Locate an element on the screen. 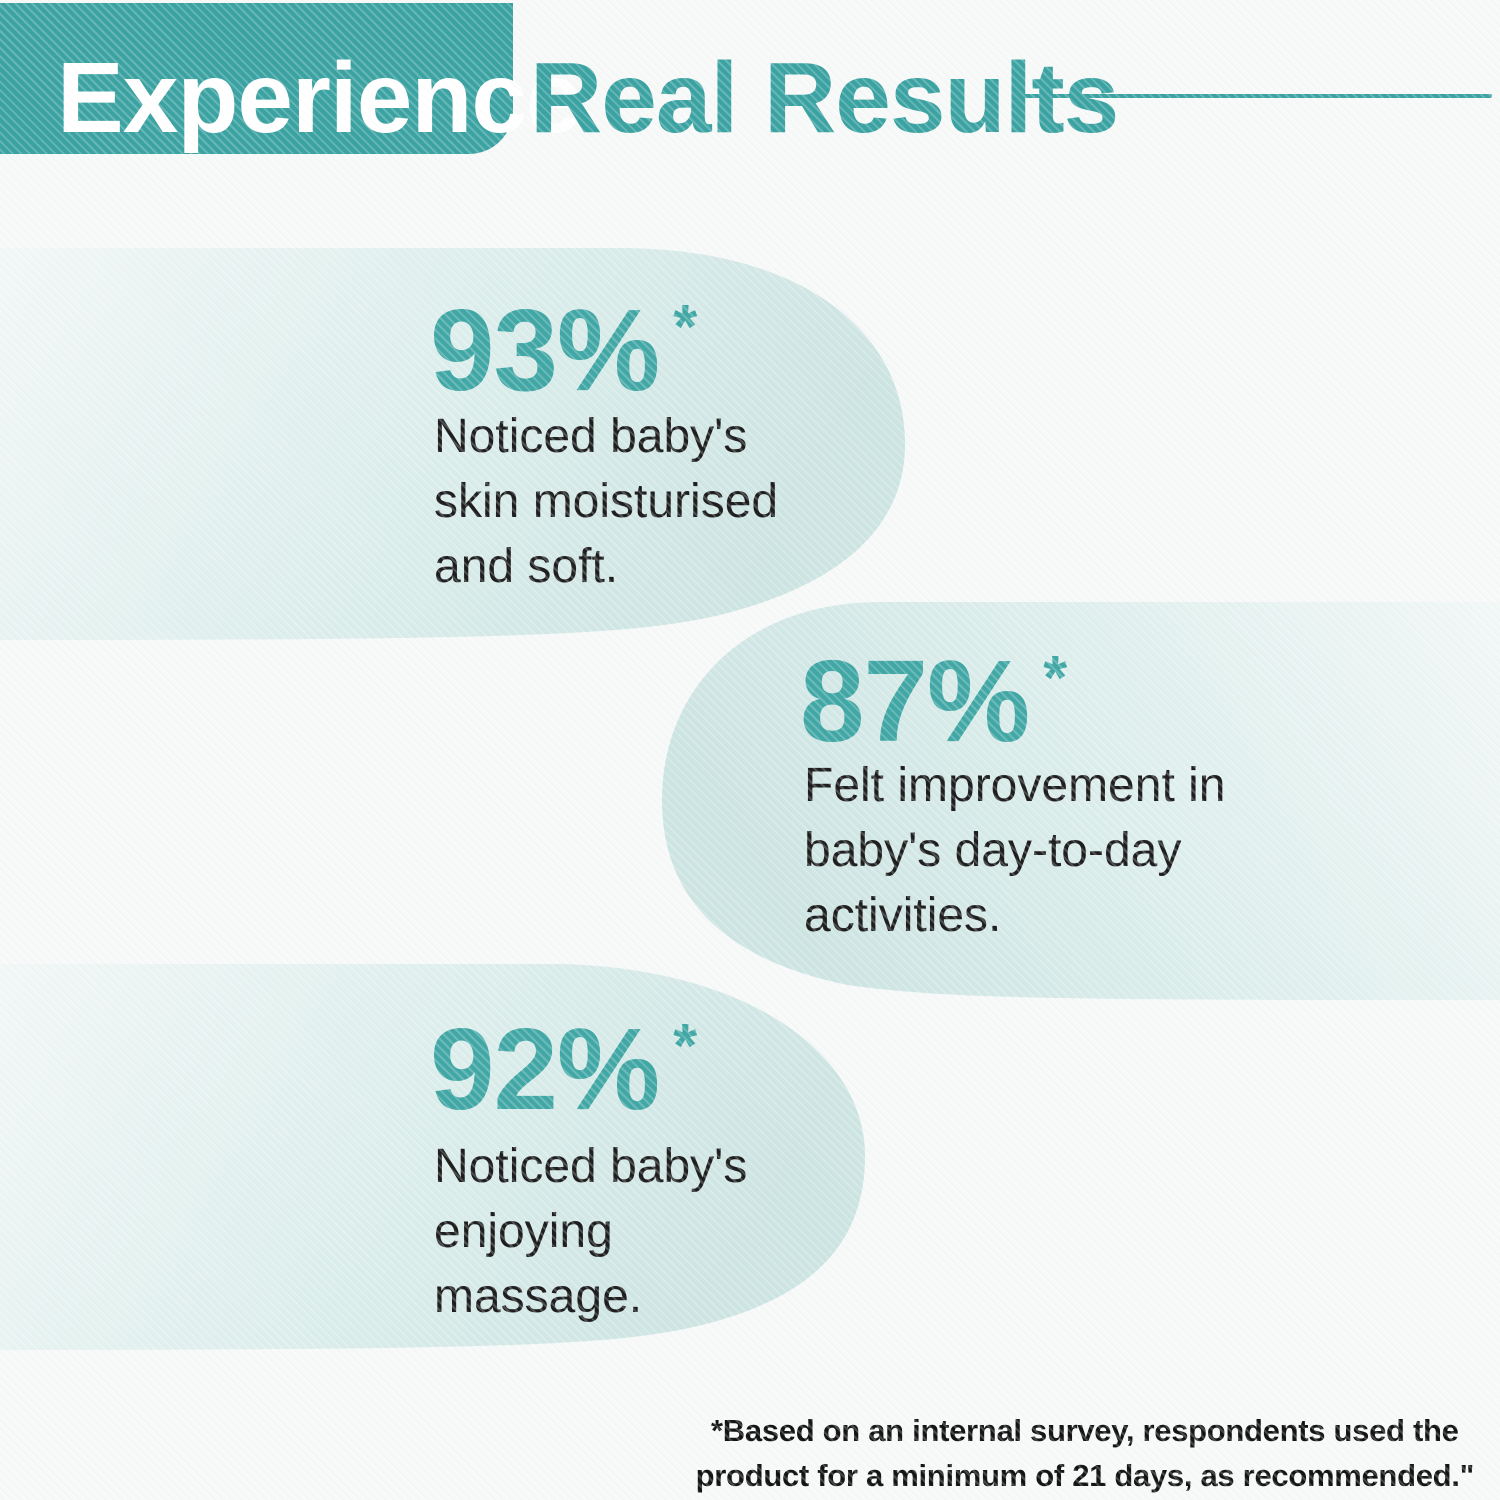  stat-value-3: 92% * is located at coordinates (563, 1069).